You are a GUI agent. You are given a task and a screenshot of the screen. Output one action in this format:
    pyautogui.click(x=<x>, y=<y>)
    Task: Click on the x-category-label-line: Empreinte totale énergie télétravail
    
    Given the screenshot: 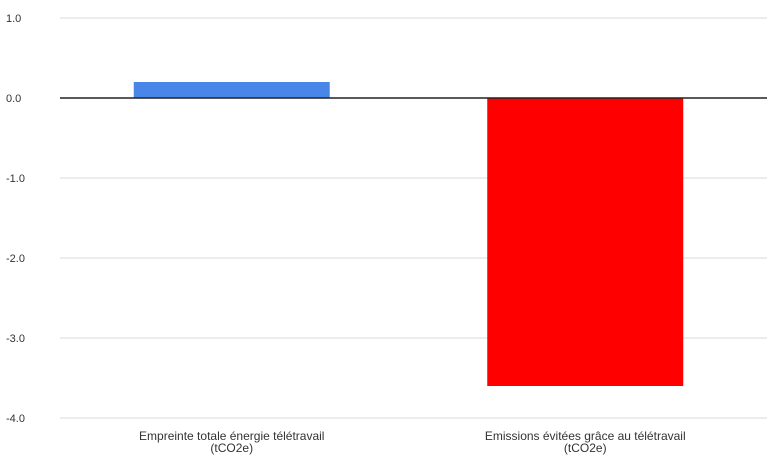 What is the action you would take?
    pyautogui.click(x=231, y=436)
    